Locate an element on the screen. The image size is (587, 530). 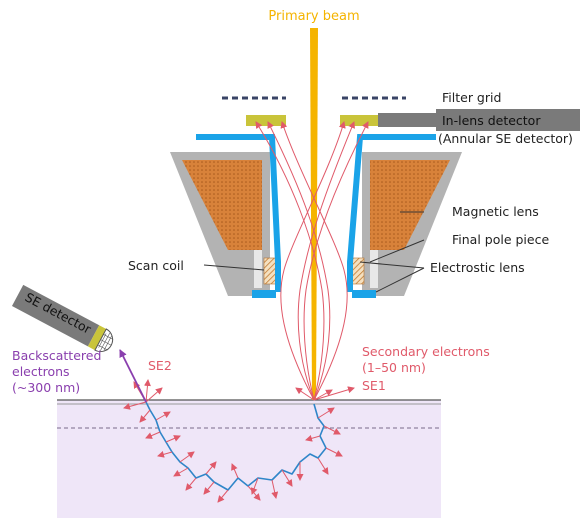
left-electrostatic-shield is located at coordinates (238, 216).